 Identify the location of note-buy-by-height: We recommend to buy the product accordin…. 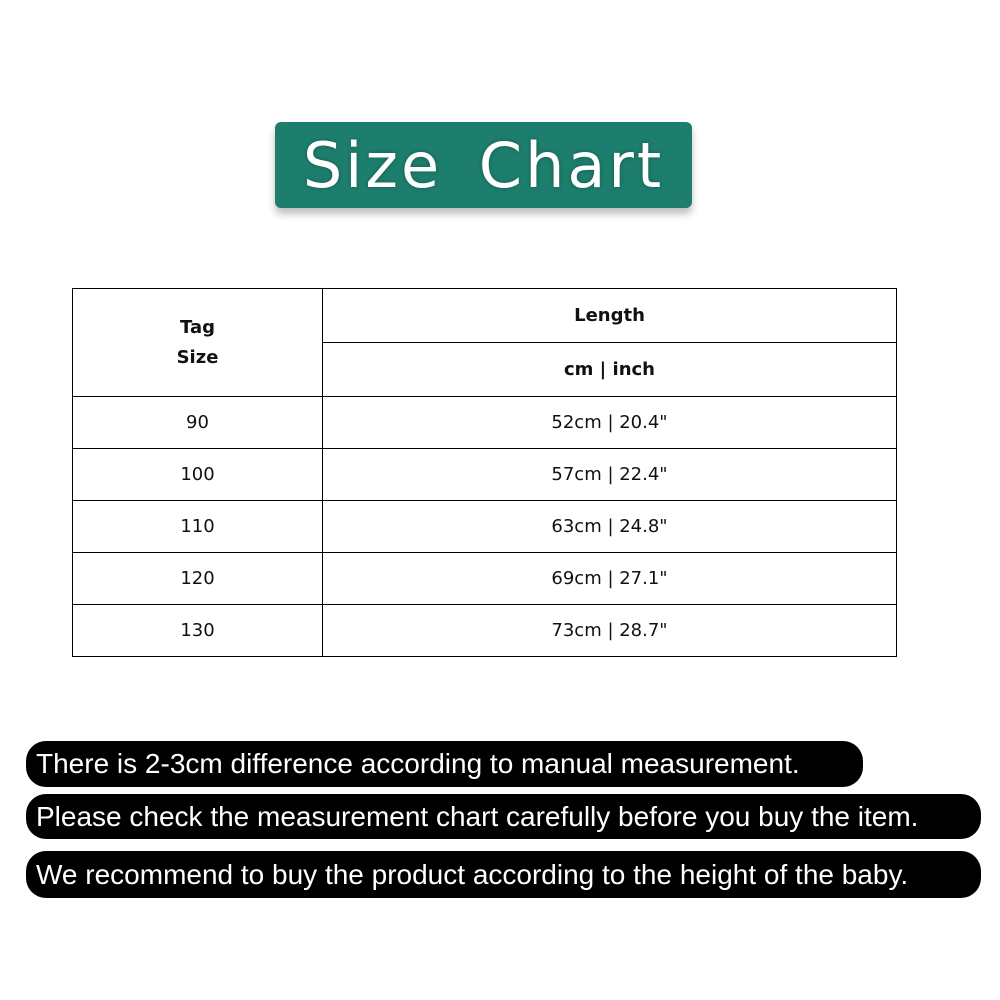
(503, 874).